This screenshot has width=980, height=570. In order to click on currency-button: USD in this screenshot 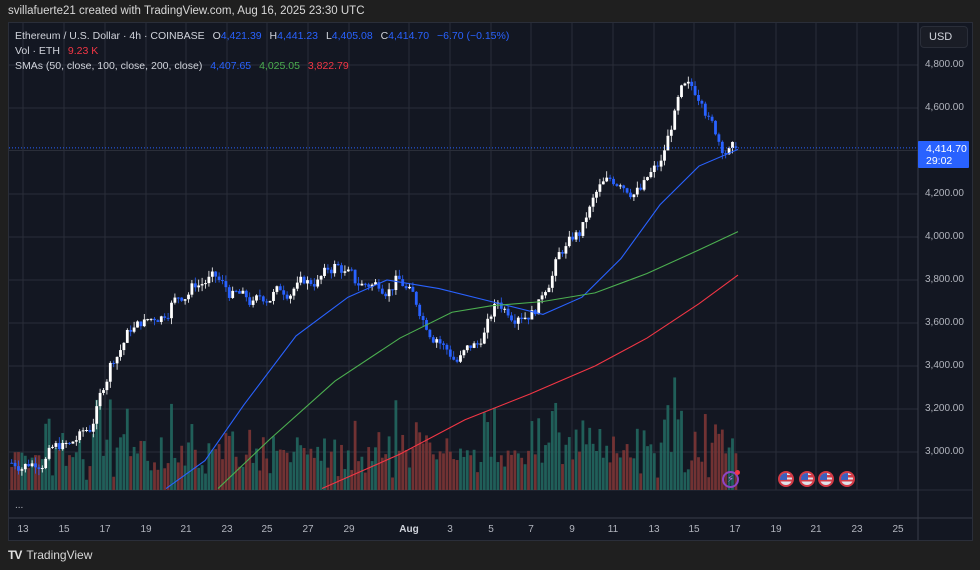, I will do `click(944, 37)`.